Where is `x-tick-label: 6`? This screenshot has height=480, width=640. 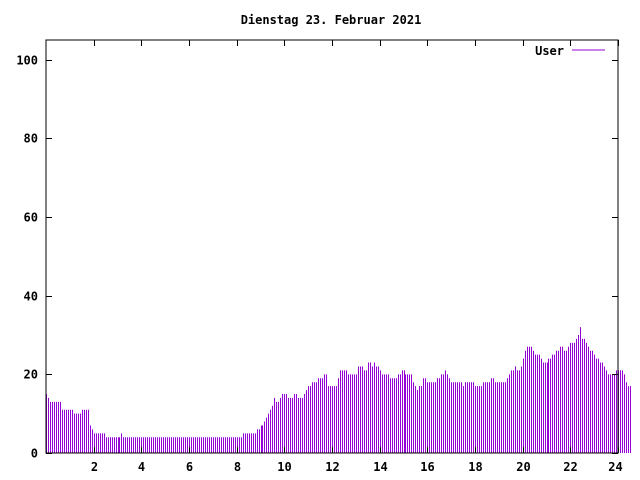
x-tick-label: 6 is located at coordinates (189, 467).